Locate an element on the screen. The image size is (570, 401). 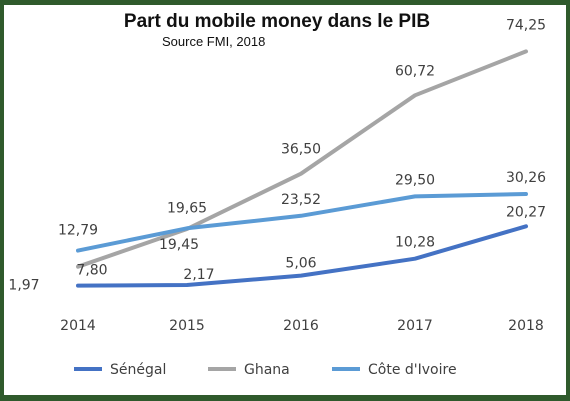
x-tick-label: 2015 is located at coordinates (187, 326).